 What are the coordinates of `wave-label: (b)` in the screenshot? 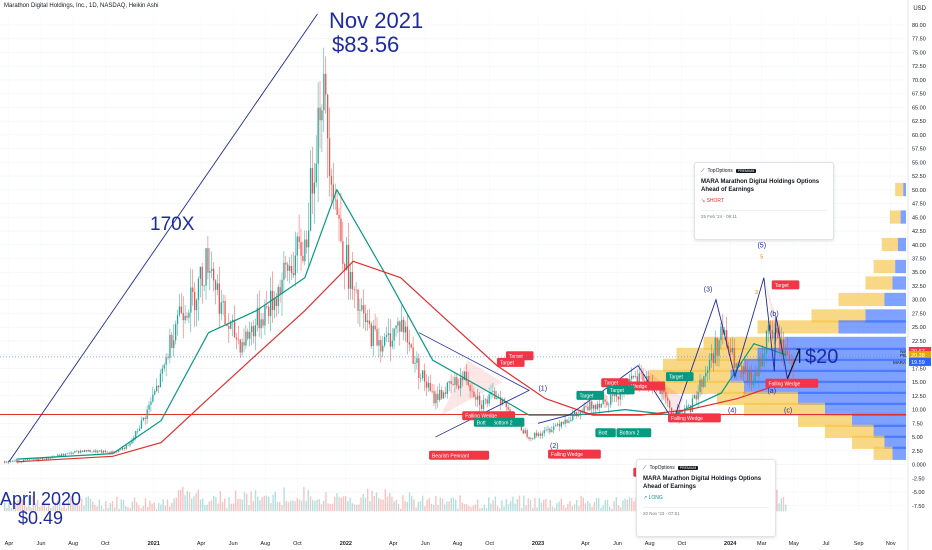 It's located at (774, 314).